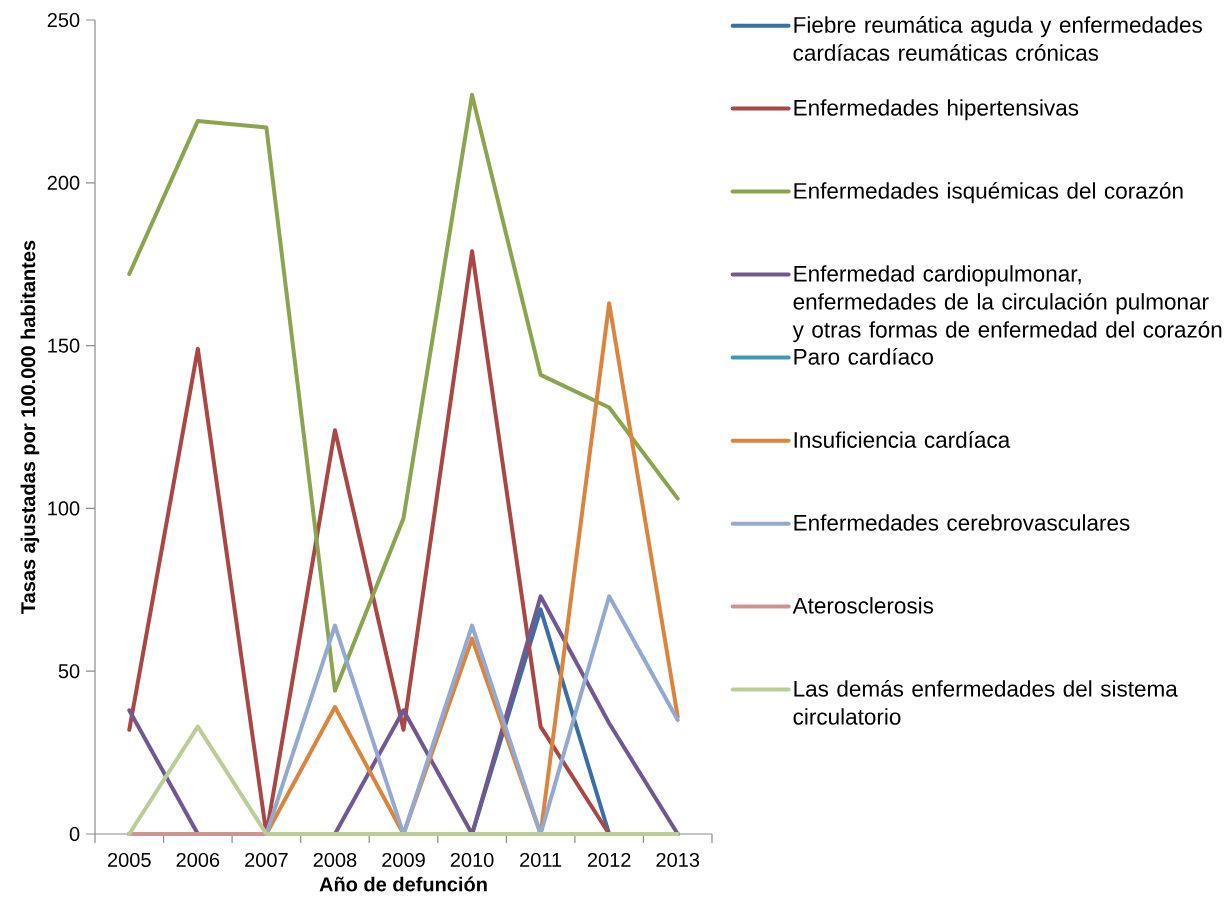 The width and height of the screenshot is (1232, 922). Describe the element at coordinates (64, 508) in the screenshot. I see `y-tick-label: 100` at that location.